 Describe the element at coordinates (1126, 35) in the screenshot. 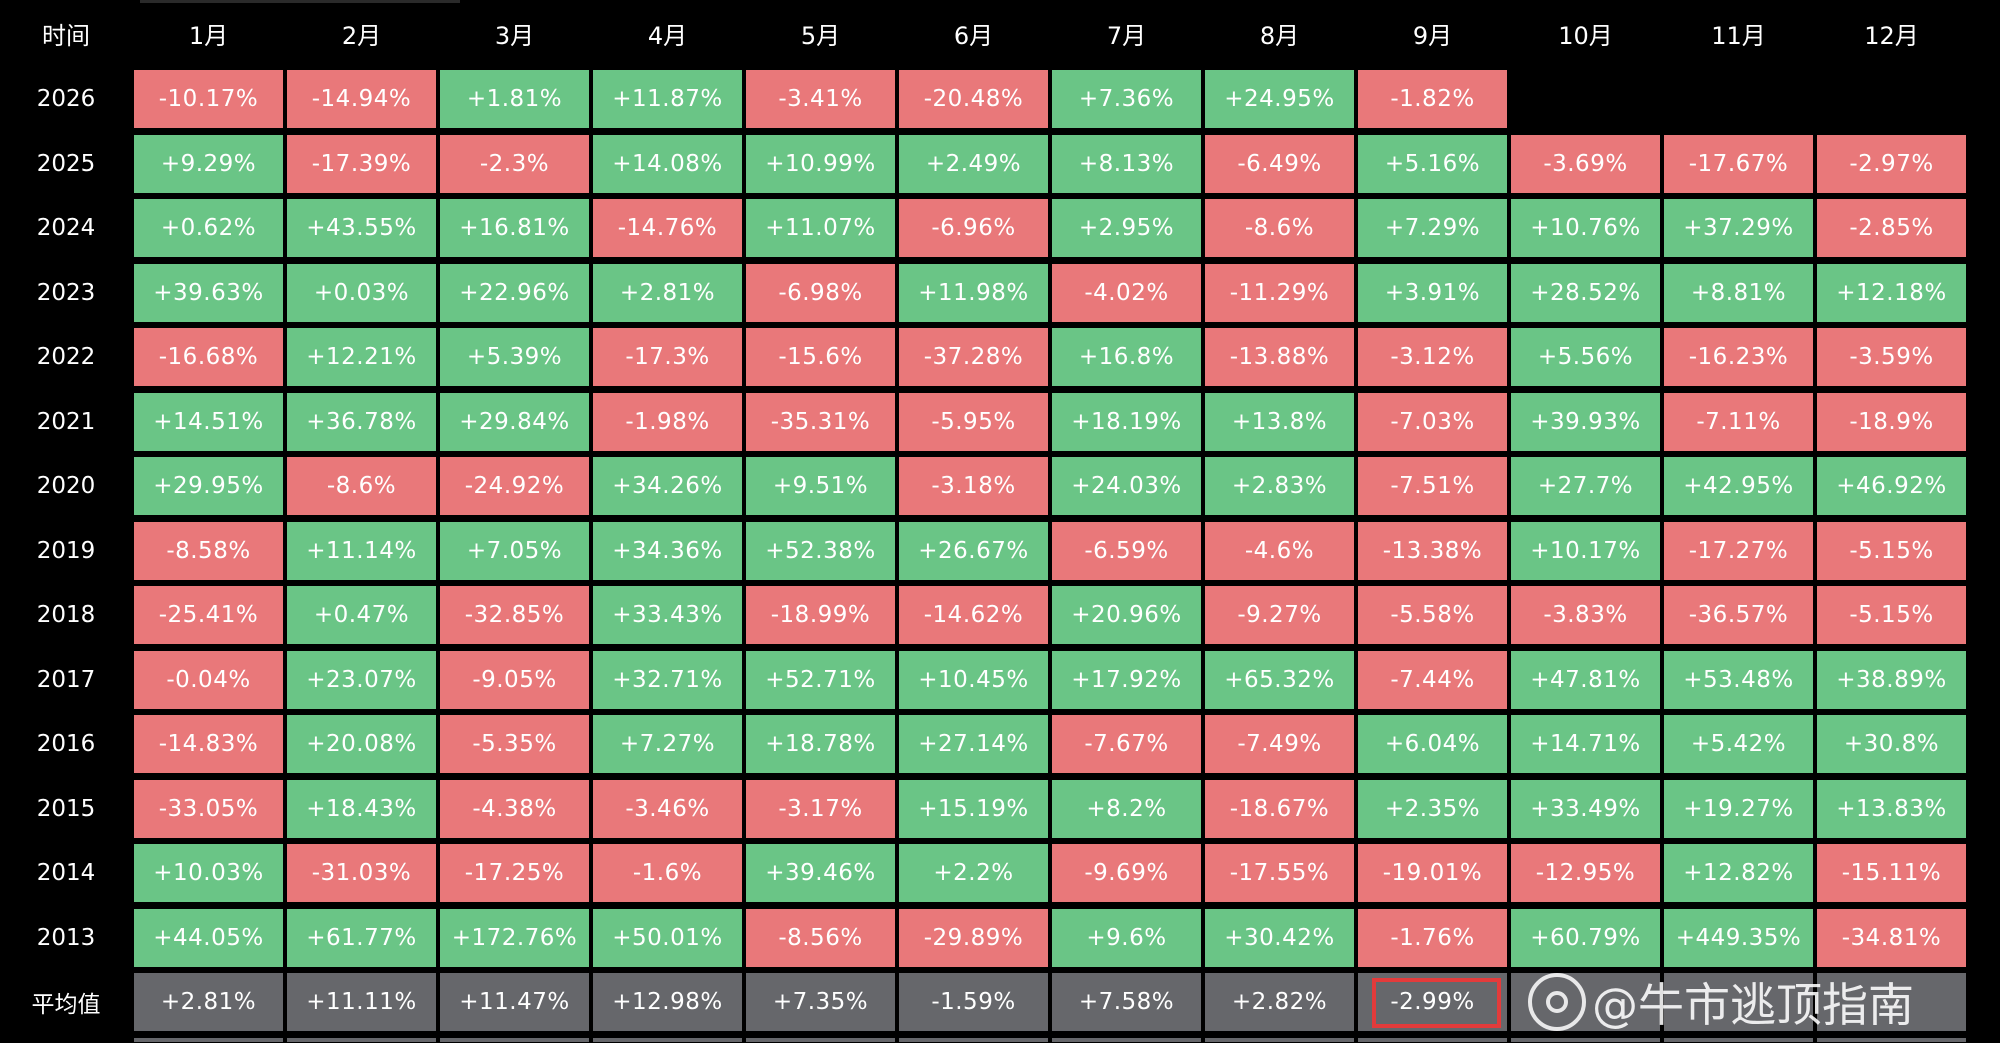

I see `column-header: 7月` at that location.